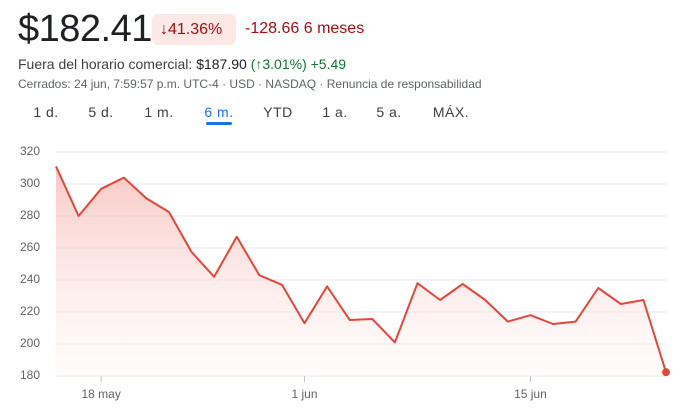 The image size is (693, 412). I want to click on down-arrow: ↓, so click(164, 29).